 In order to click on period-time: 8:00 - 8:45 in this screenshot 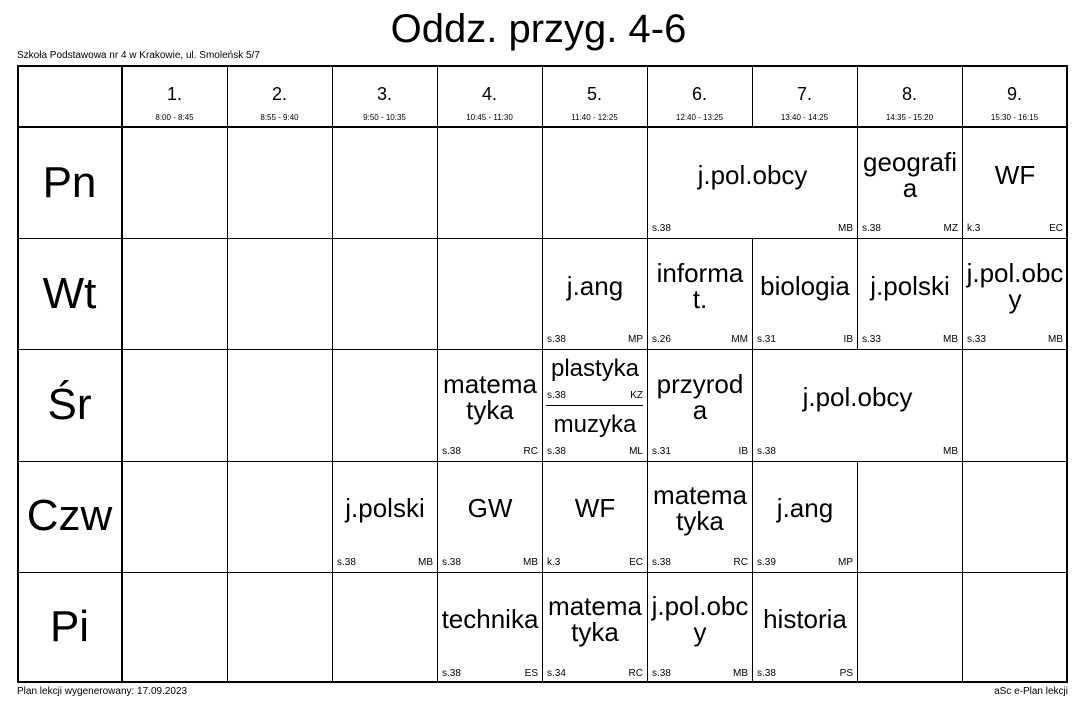, I will do `click(174, 117)`.